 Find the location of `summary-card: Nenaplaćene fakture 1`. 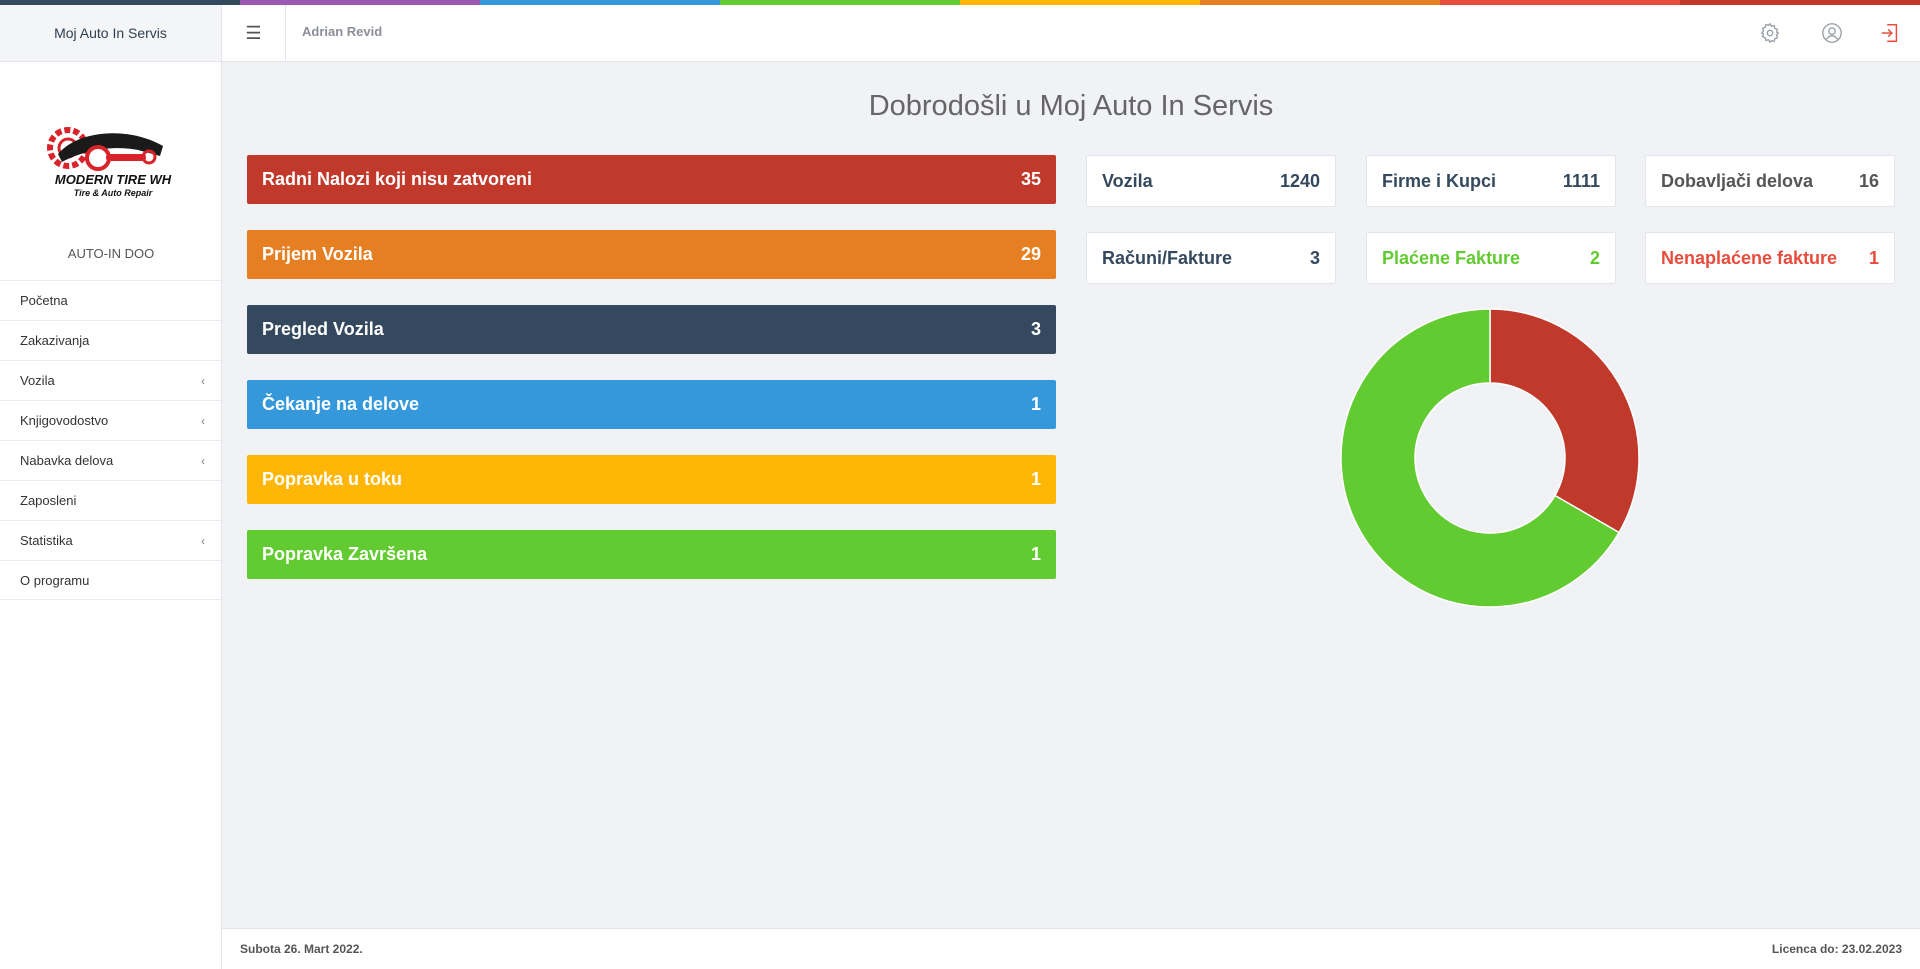

summary-card: Nenaplaćene fakture 1 is located at coordinates (1770, 258).